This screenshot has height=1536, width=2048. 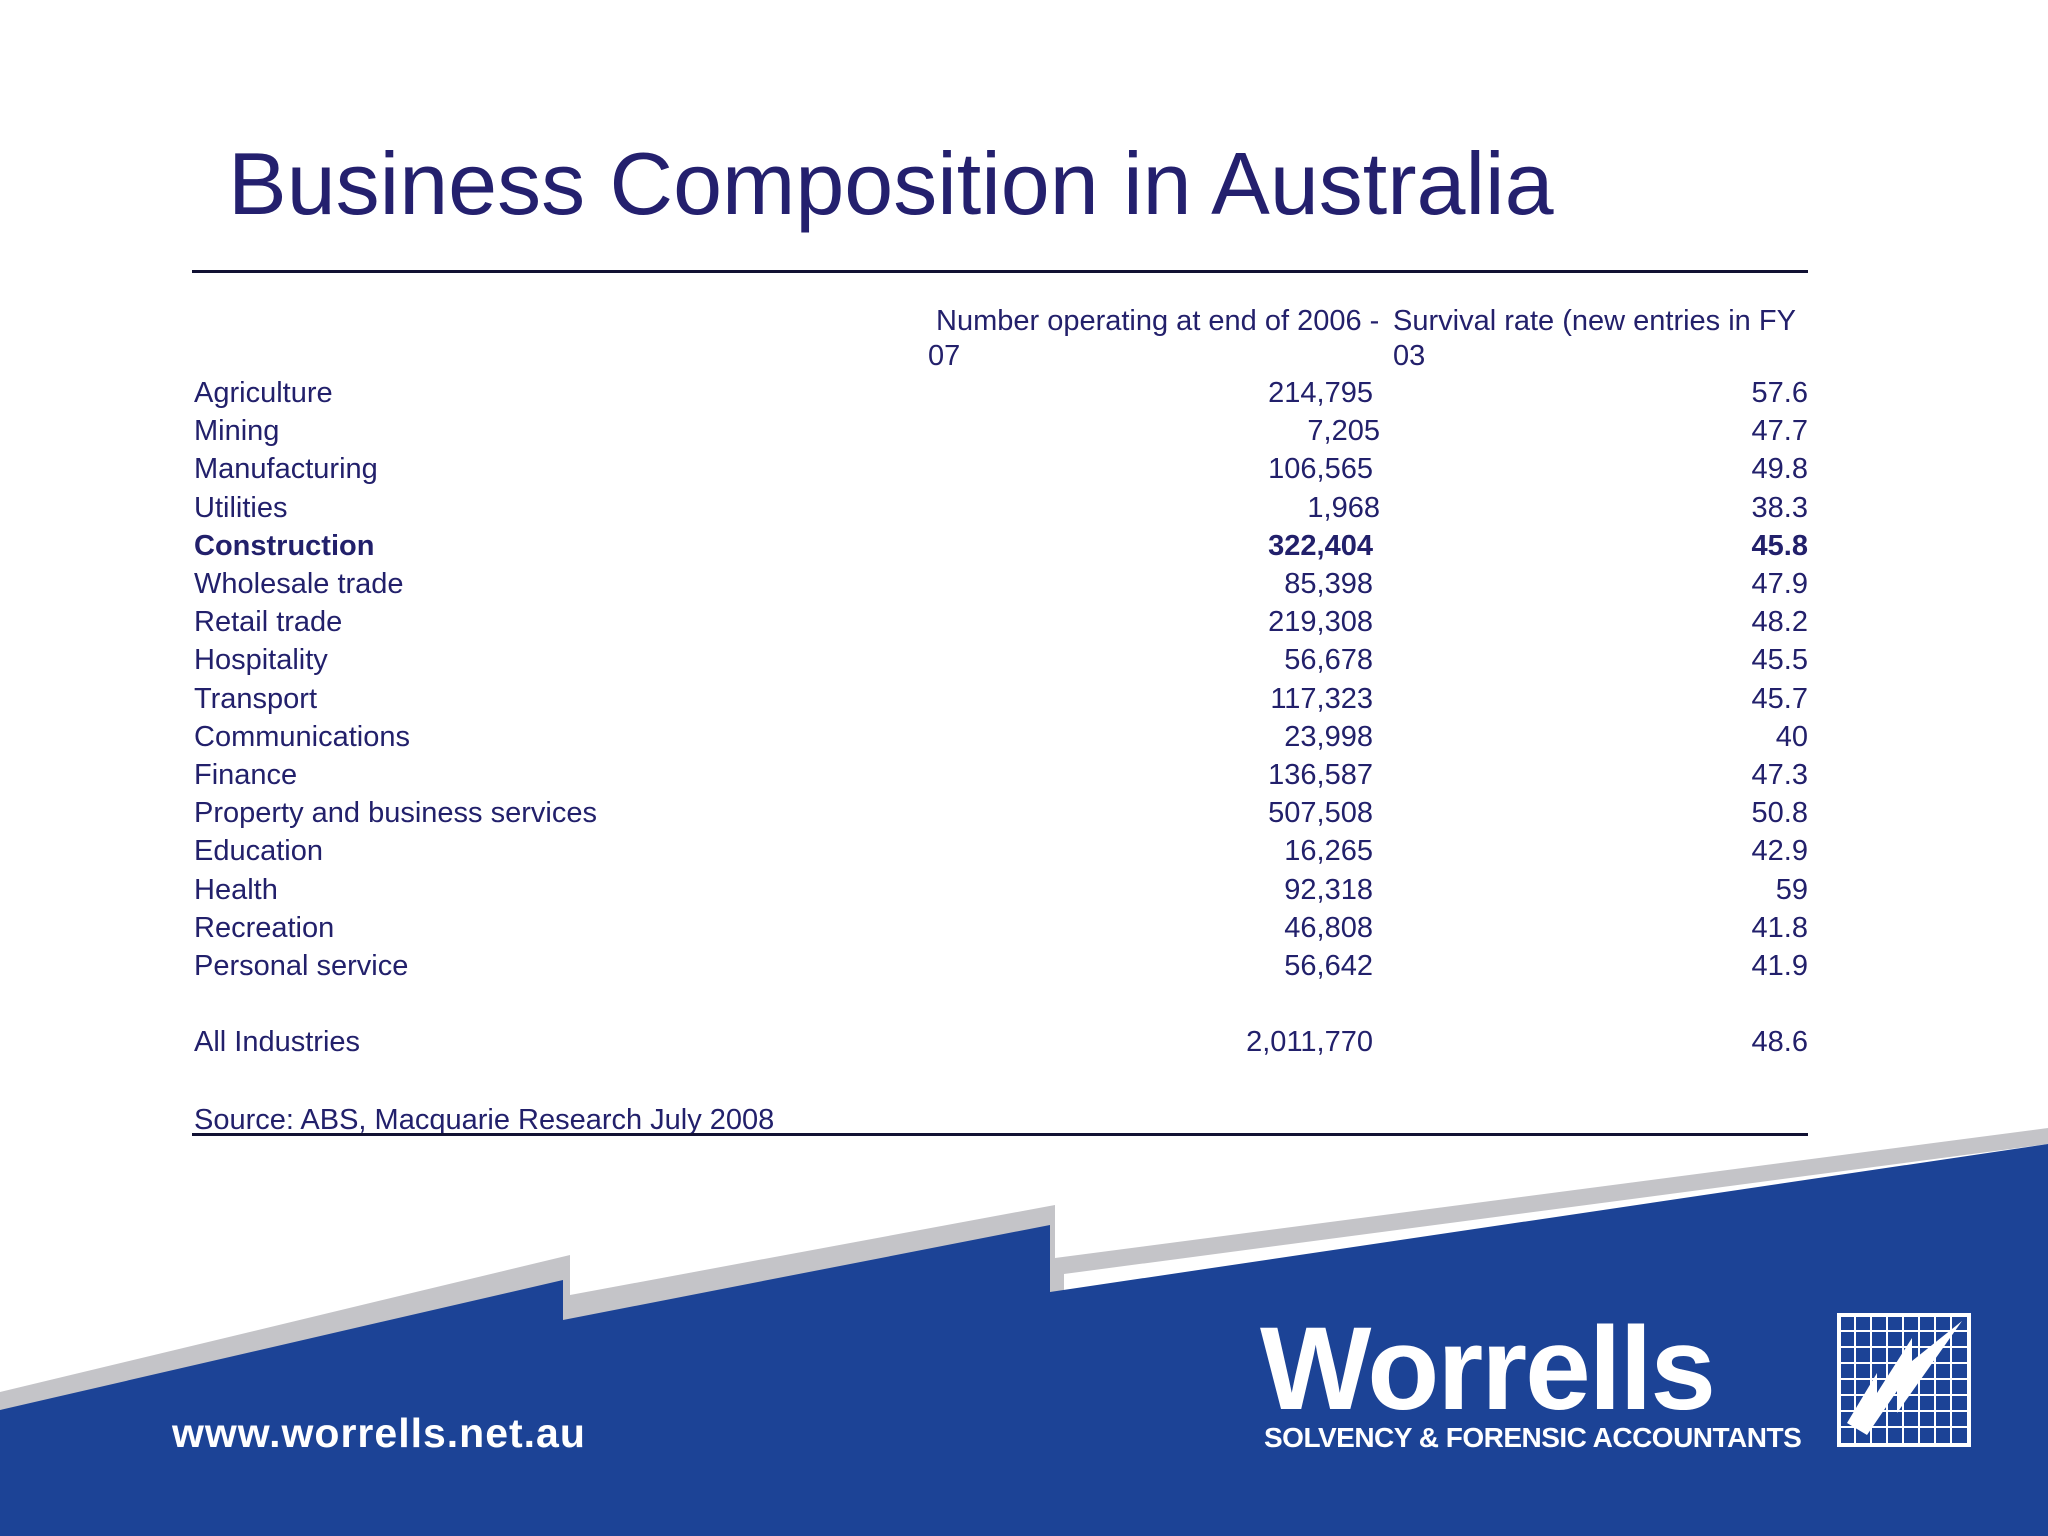 What do you see at coordinates (236, 889) in the screenshot?
I see `industry-name: Health` at bounding box center [236, 889].